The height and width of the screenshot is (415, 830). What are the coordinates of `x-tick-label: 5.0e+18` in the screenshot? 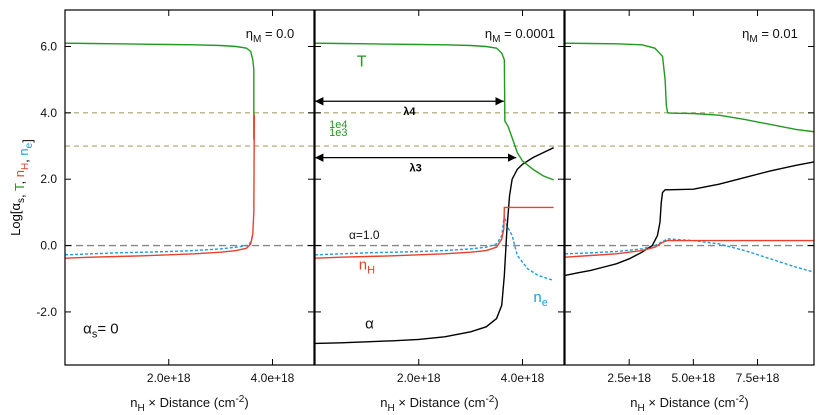 It's located at (693, 378).